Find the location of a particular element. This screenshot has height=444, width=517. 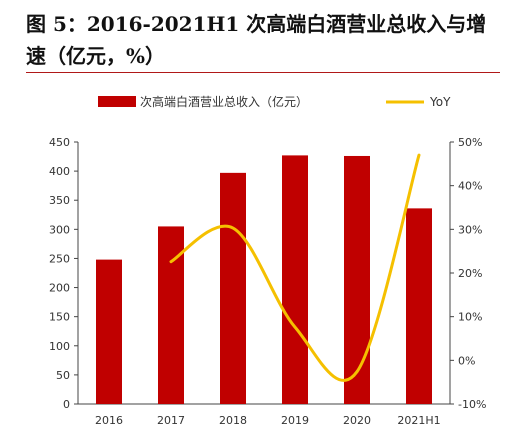

y2-tick-label: 40% is located at coordinates (470, 186).